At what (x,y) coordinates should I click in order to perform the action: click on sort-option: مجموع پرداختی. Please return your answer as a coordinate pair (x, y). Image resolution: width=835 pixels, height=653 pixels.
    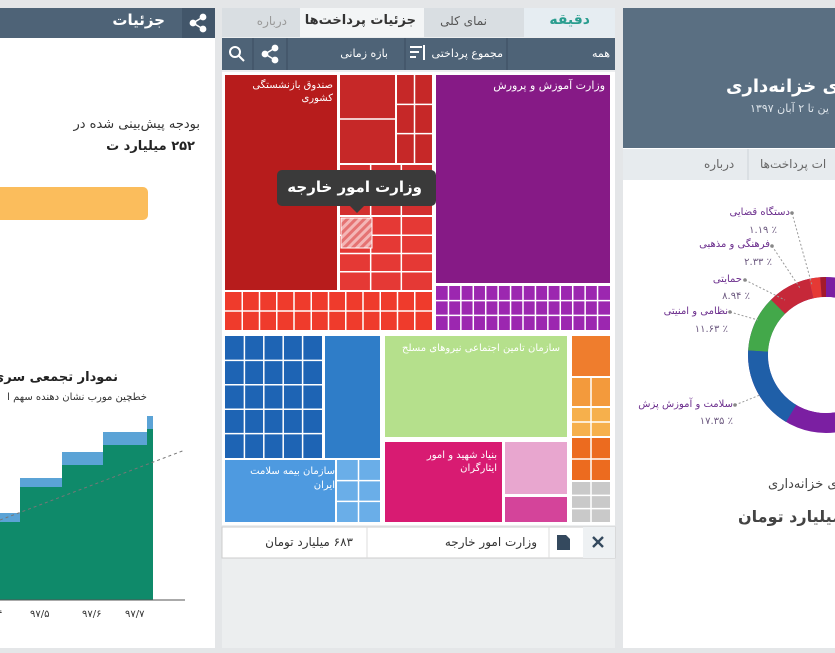
    Looking at the image, I should click on (467, 53).